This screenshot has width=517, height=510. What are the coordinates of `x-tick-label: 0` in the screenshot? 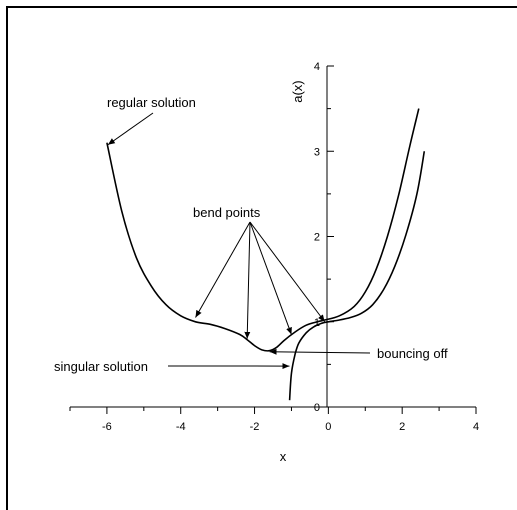 It's located at (328, 427).